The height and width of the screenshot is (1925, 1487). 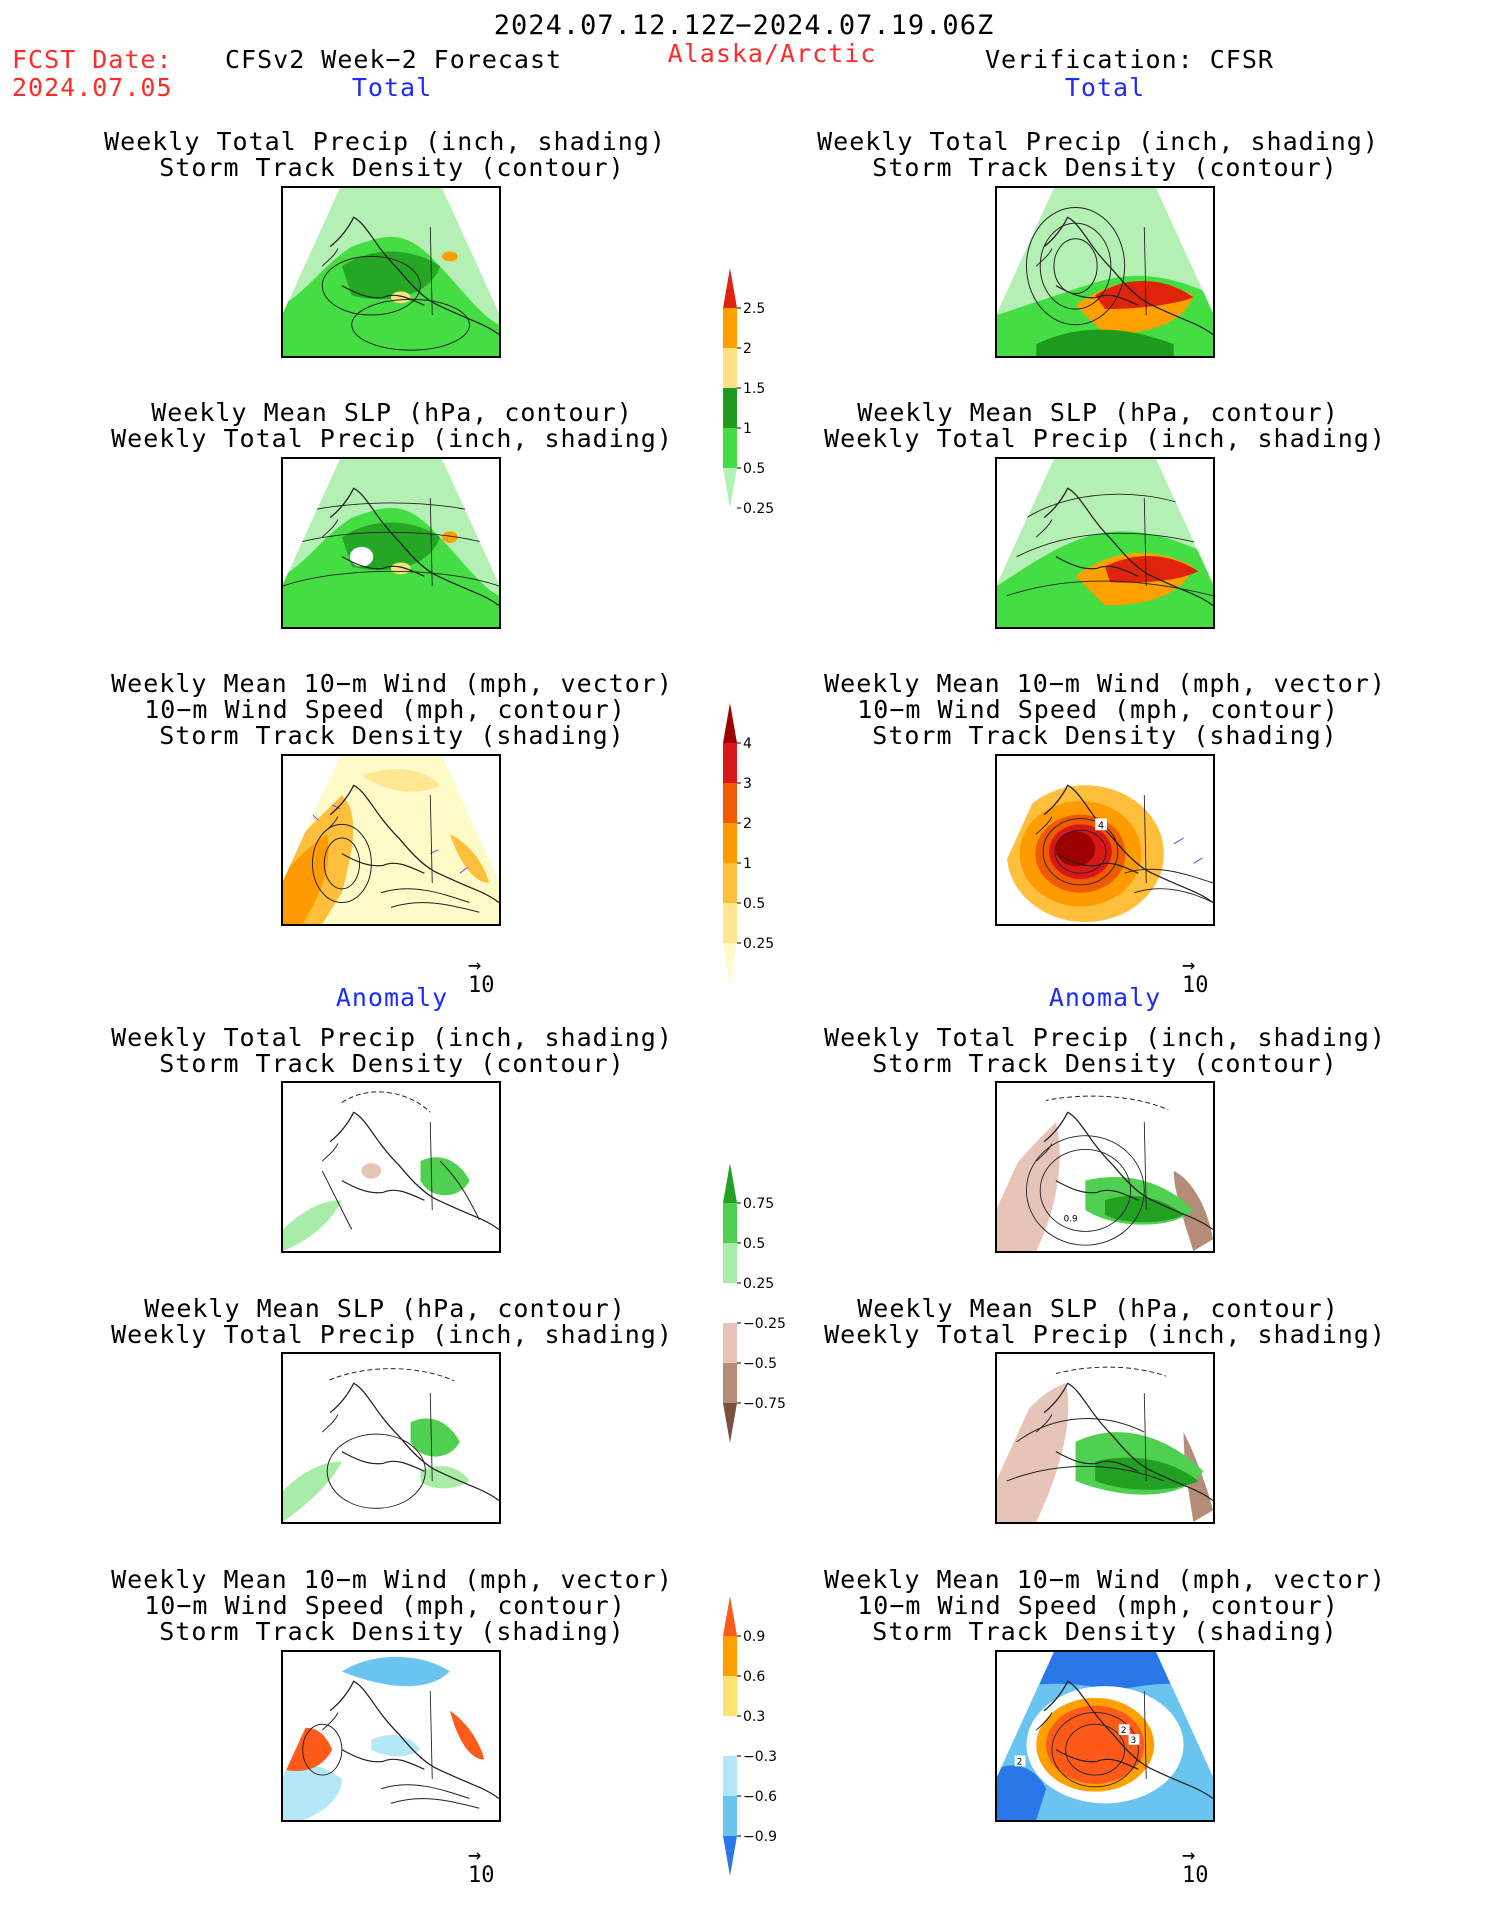 What do you see at coordinates (760, 1797) in the screenshot?
I see `storm-anom-label: −0.6` at bounding box center [760, 1797].